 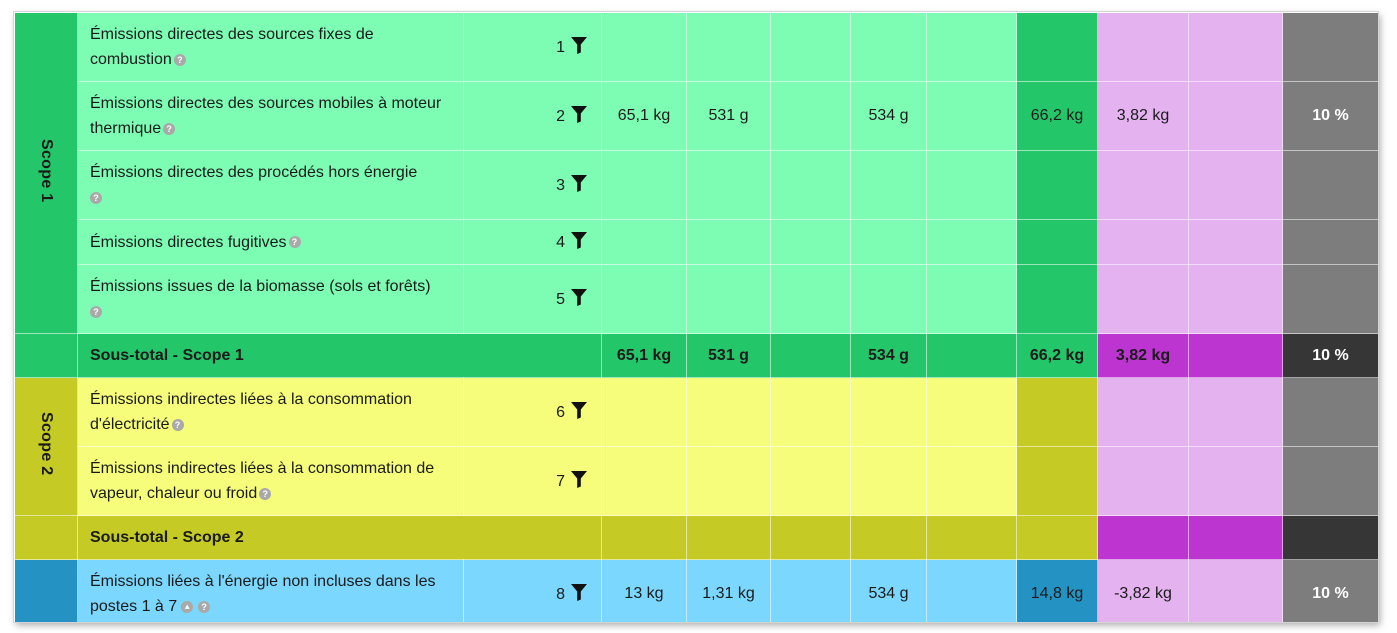 What do you see at coordinates (560, 47) in the screenshot?
I see `row-number: 1` at bounding box center [560, 47].